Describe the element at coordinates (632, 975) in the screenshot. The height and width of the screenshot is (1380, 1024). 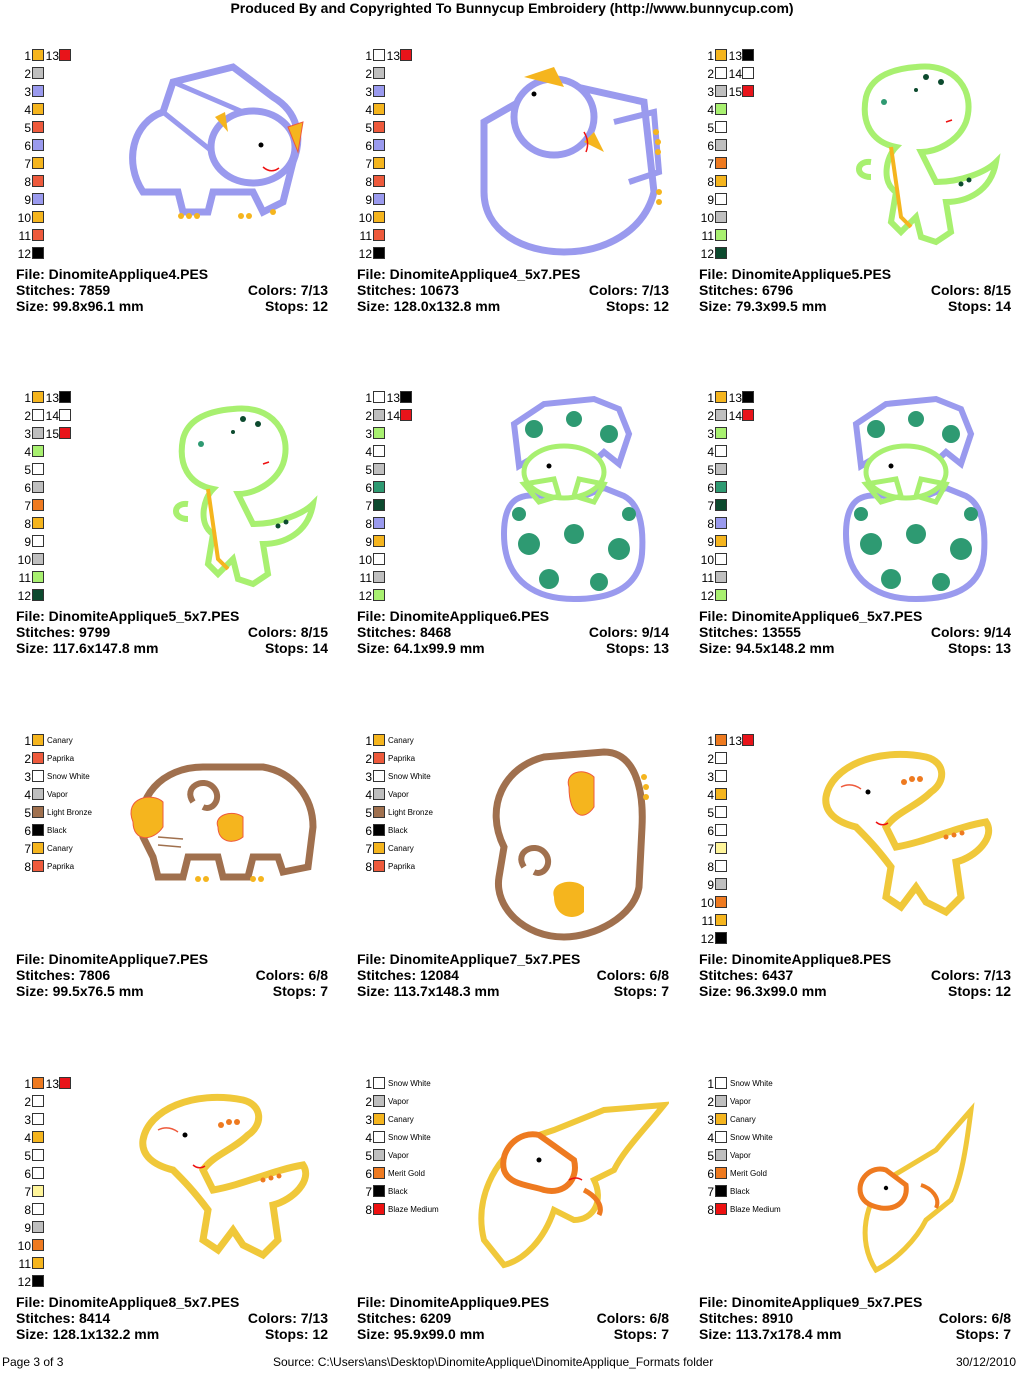
I see `color-count: Colors: 6/8` at that location.